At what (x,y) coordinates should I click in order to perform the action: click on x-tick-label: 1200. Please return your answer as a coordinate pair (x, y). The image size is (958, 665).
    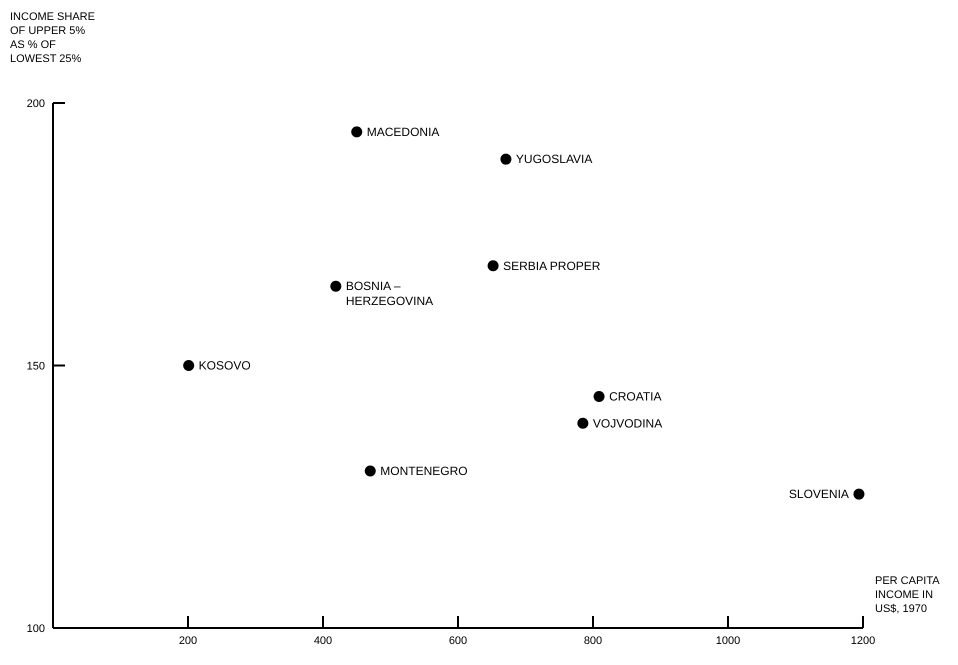
    Looking at the image, I should click on (863, 641).